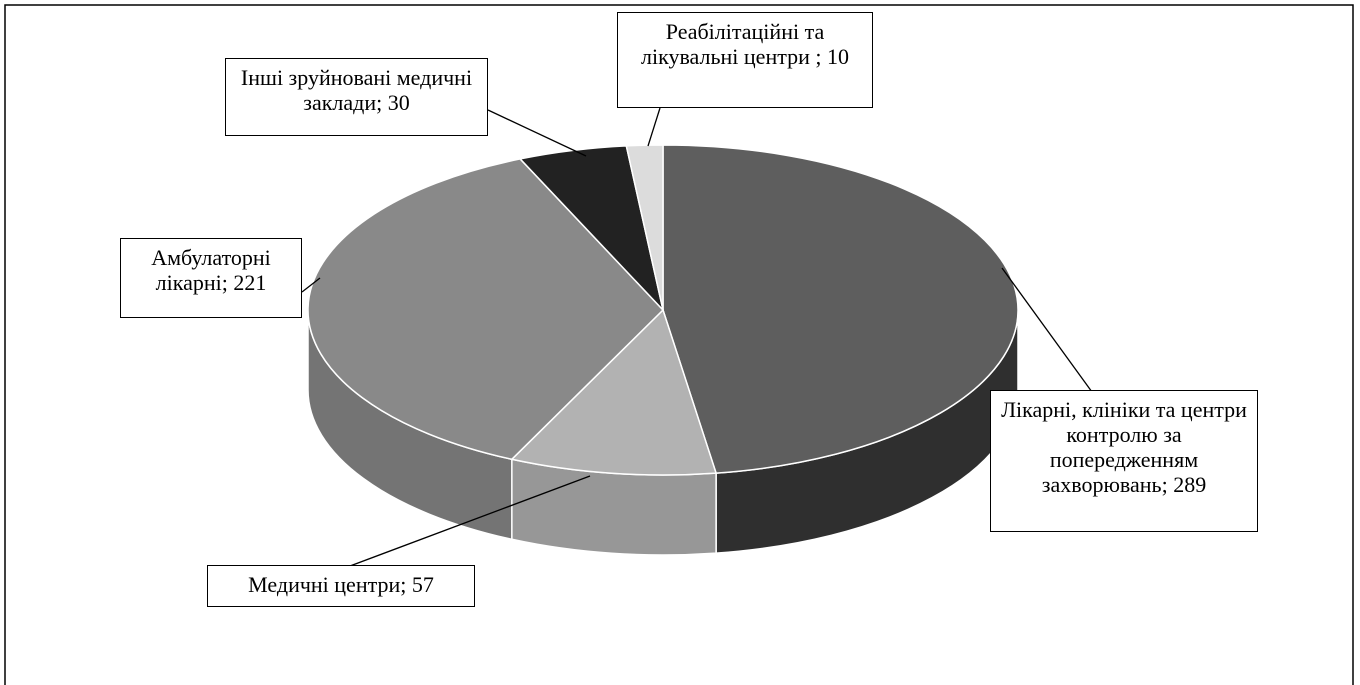 The image size is (1360, 685). What do you see at coordinates (211, 278) in the screenshot?
I see `data-label: Амбулаторні лікарні; 221` at bounding box center [211, 278].